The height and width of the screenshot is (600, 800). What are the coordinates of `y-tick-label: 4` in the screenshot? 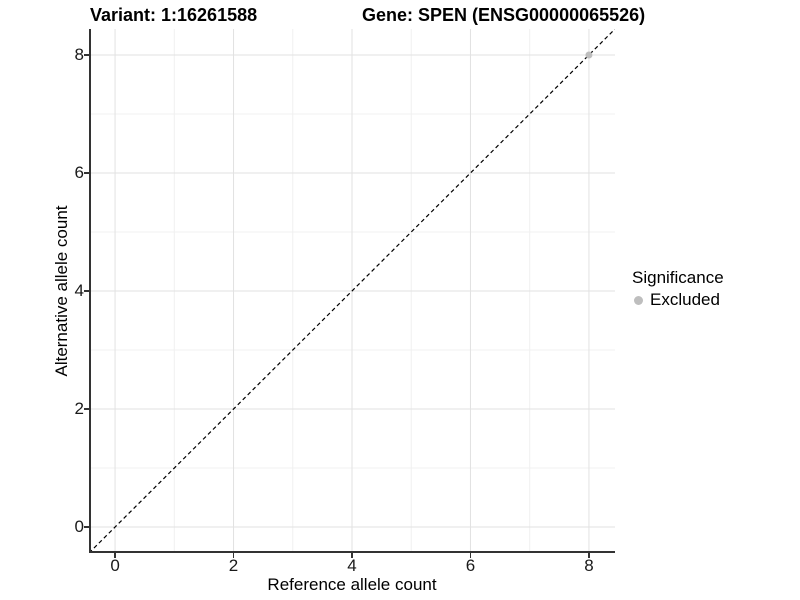 It's located at (79, 290).